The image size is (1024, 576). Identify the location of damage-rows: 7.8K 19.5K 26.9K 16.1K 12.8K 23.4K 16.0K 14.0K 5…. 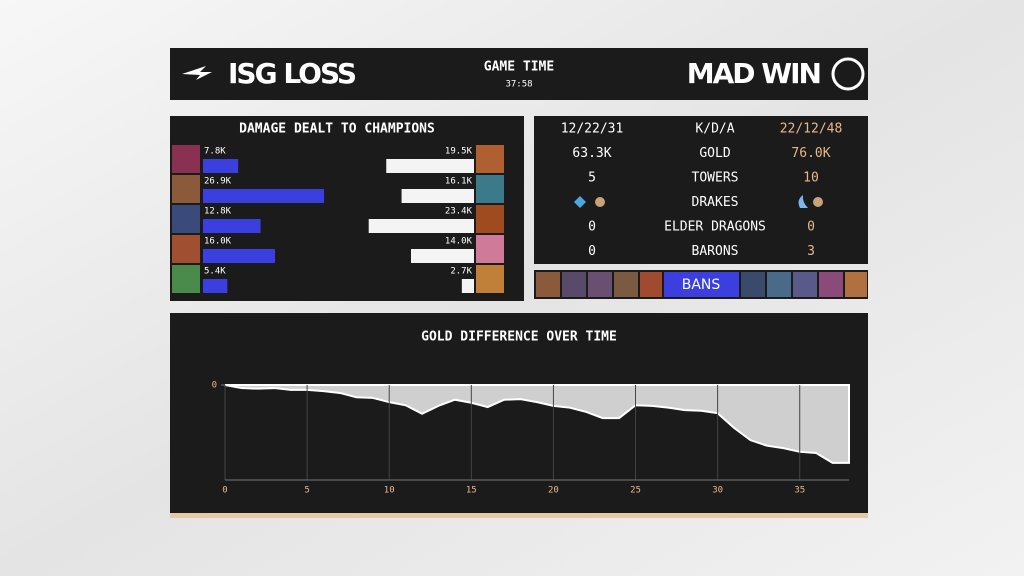
(338, 219).